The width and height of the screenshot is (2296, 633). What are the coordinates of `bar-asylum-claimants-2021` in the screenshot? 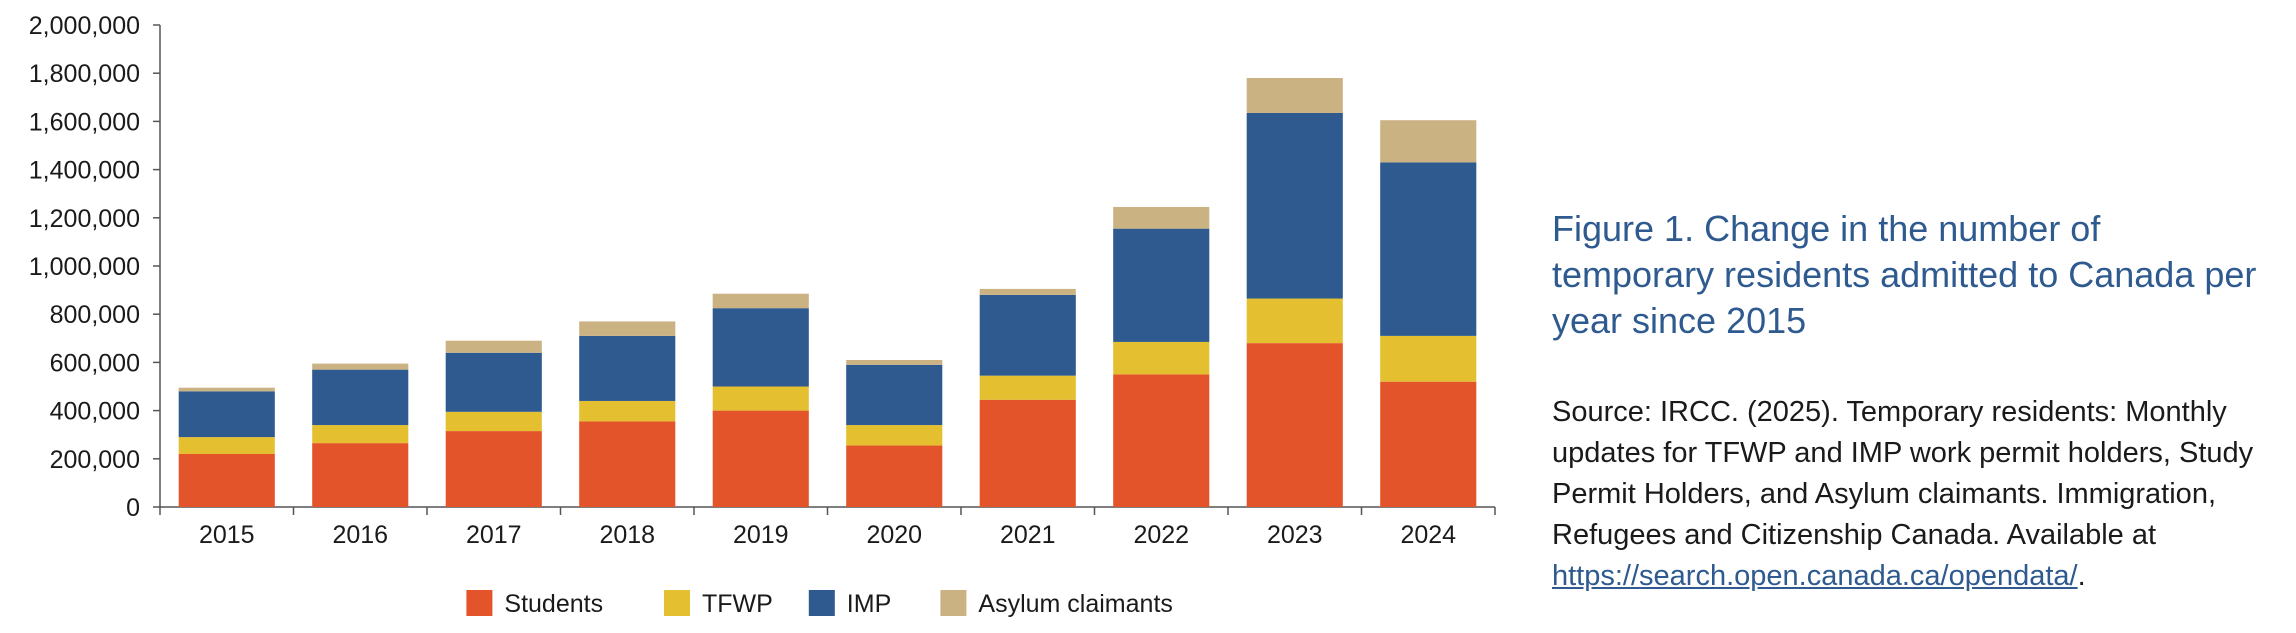 It's located at (1027, 291).